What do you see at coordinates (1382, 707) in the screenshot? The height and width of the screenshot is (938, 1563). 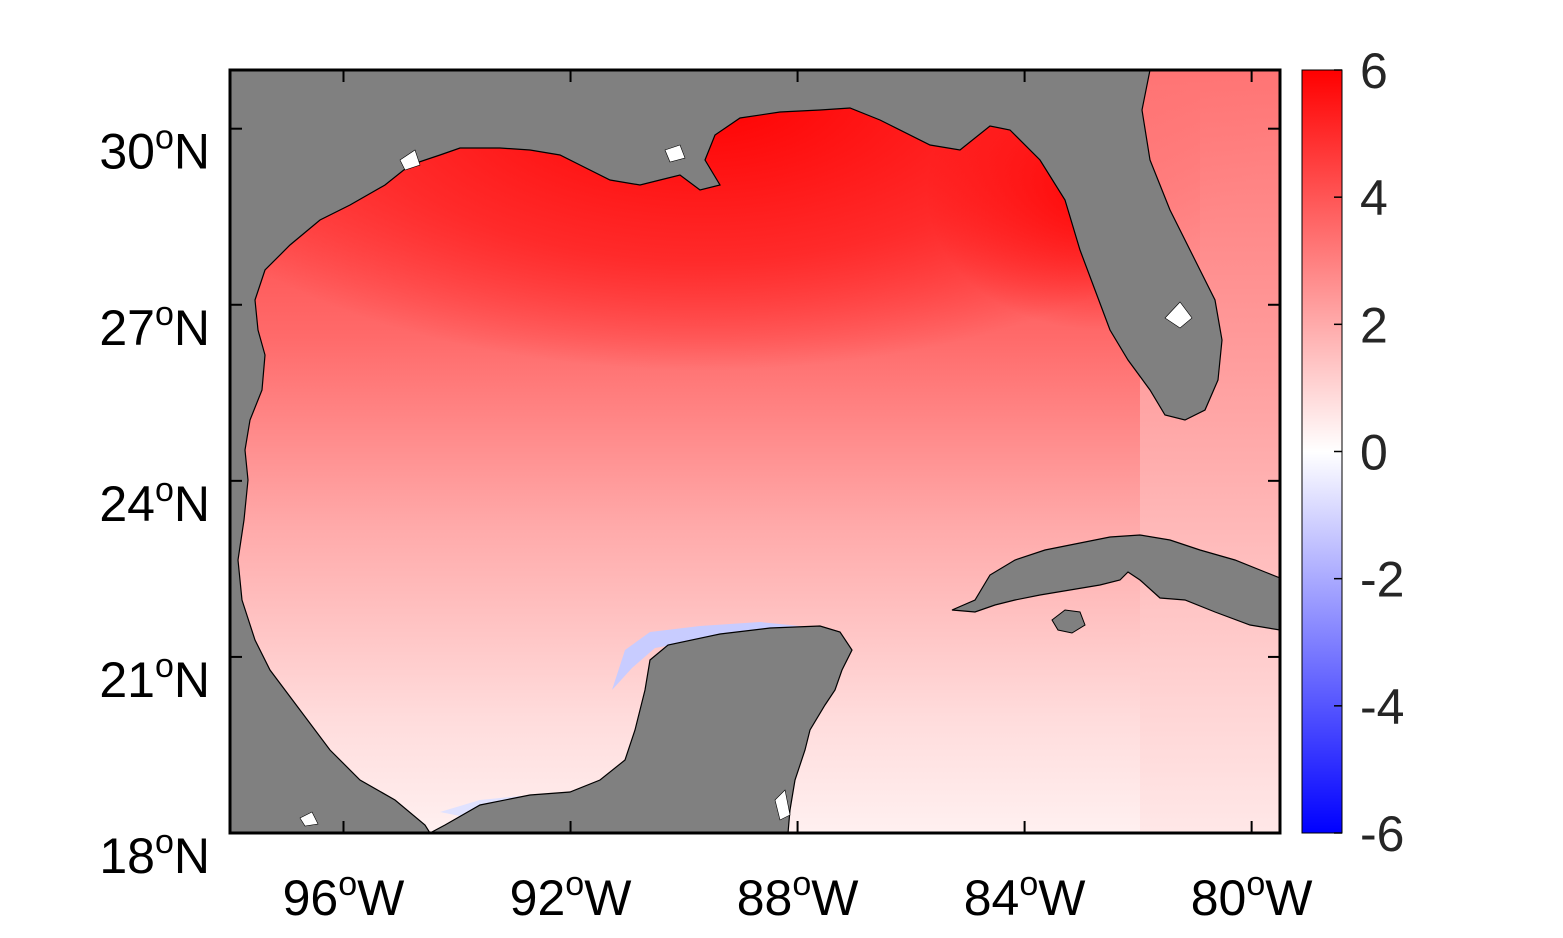 I see `colorbar-tick-label: -4` at bounding box center [1382, 707].